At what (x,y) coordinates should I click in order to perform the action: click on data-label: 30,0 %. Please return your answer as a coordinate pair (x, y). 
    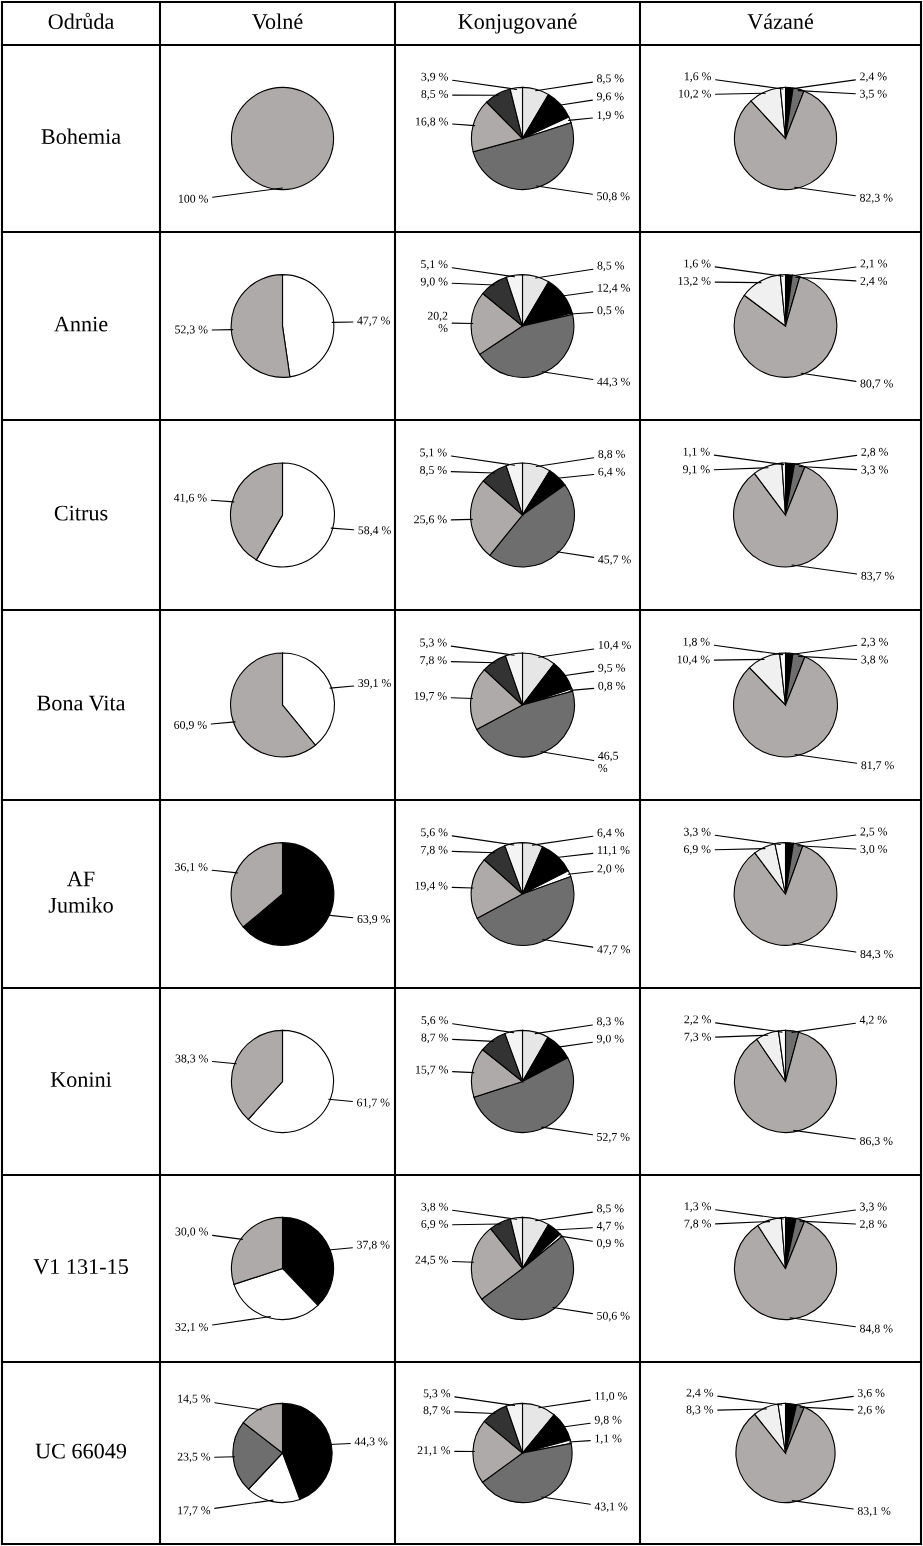
    Looking at the image, I should click on (192, 1232).